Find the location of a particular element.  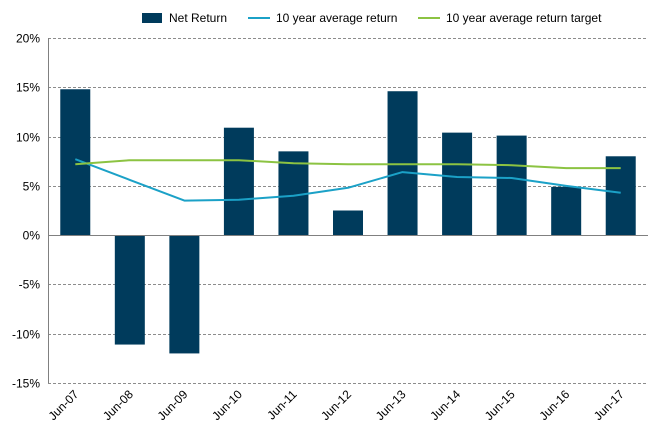

y-tick-label: -15% is located at coordinates (26, 384).